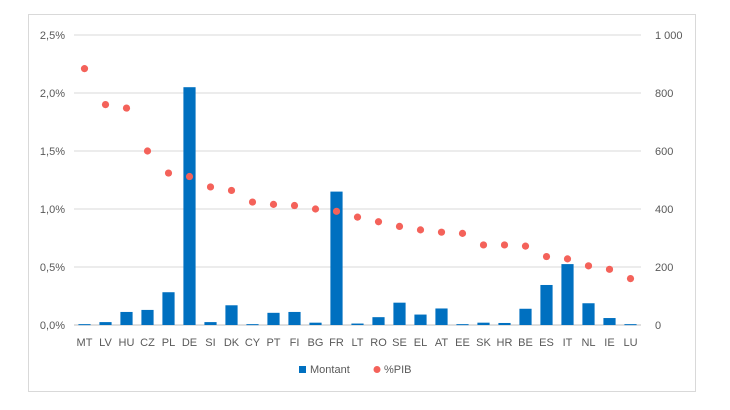  What do you see at coordinates (52, 152) in the screenshot?
I see `y-left-tick-label: 1,5%` at bounding box center [52, 152].